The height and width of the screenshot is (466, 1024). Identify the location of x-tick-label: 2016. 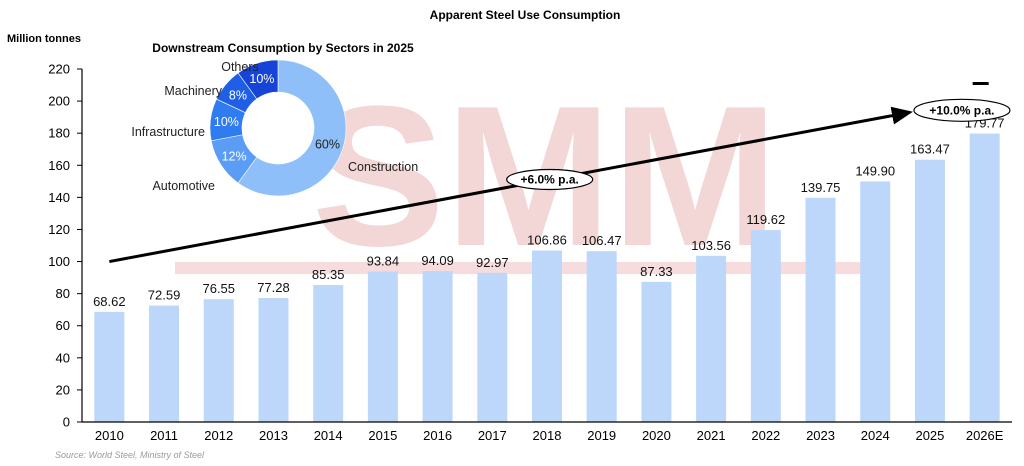
(437, 435).